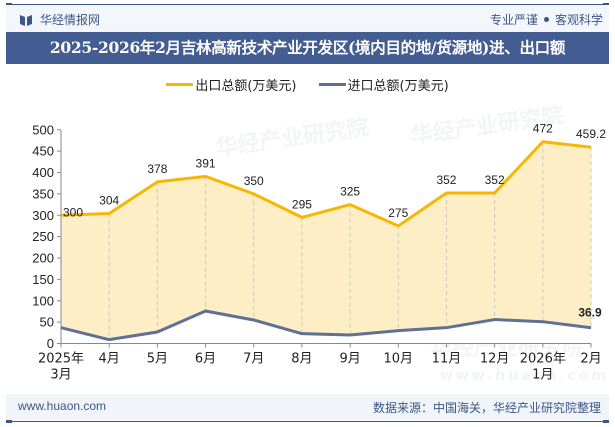 Image resolution: width=615 pixels, height=427 pixels. Describe the element at coordinates (590, 313) in the screenshot. I see `import-data-label: 36.9` at that location.